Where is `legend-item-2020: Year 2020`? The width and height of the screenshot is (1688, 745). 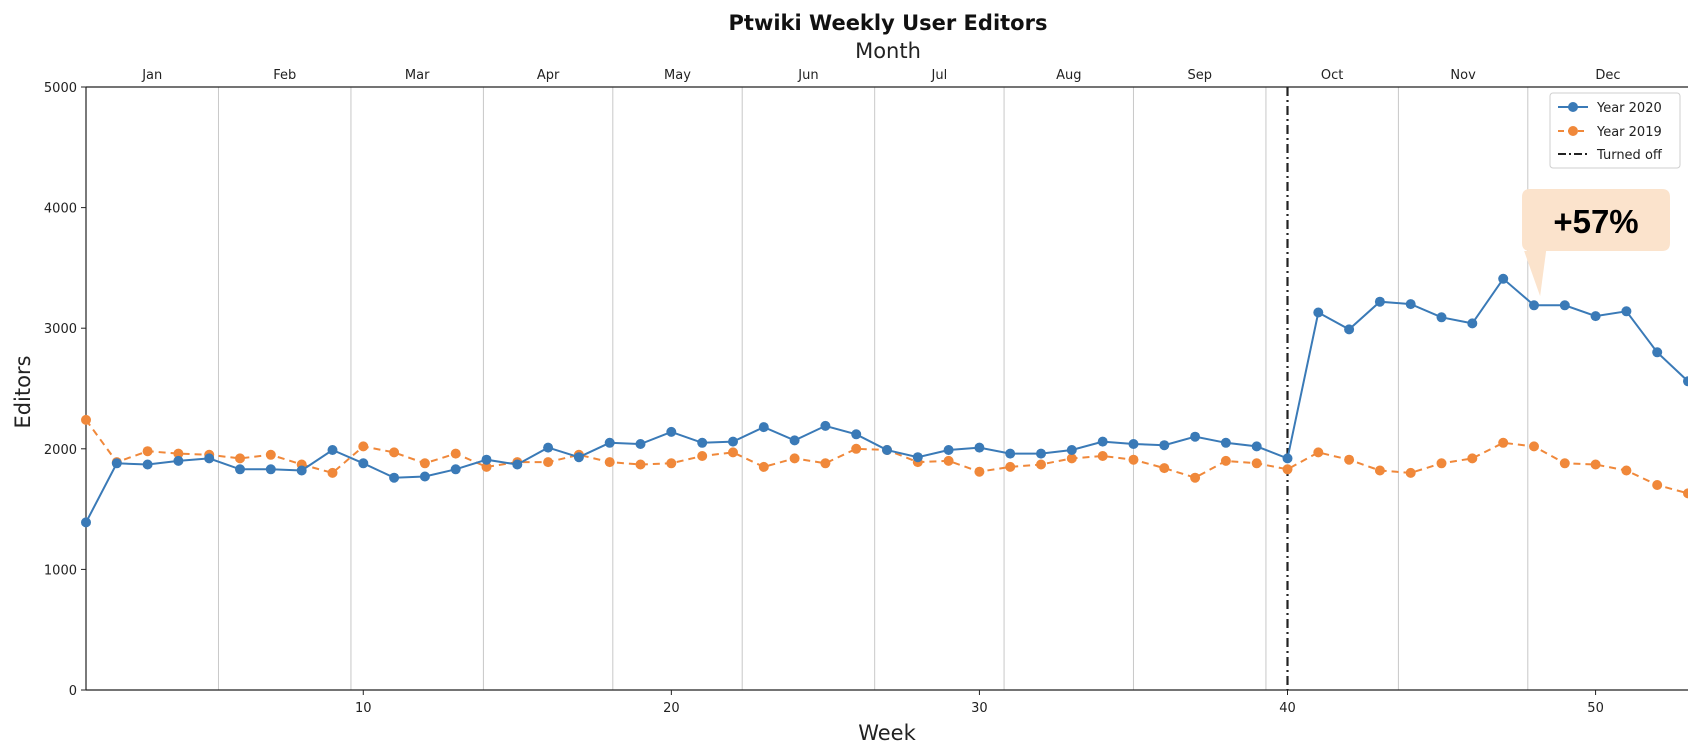
legend-item-2020: Year 2020 is located at coordinates (1610, 108).